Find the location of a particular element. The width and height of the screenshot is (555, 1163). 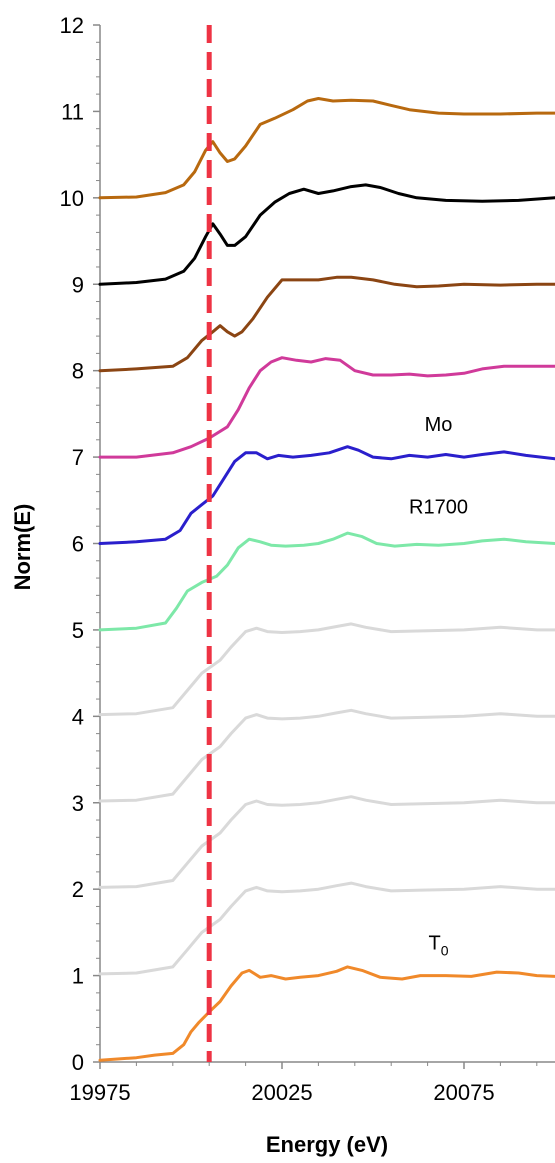

x-tick-label: 20075 is located at coordinates (463, 1092).